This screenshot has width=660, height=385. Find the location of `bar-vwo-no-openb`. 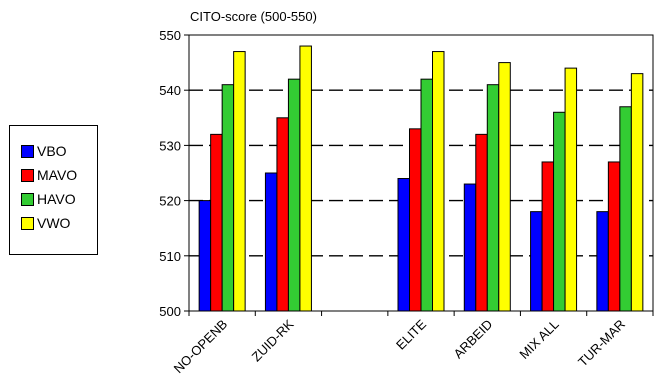

bar-vwo-no-openb is located at coordinates (239, 181).